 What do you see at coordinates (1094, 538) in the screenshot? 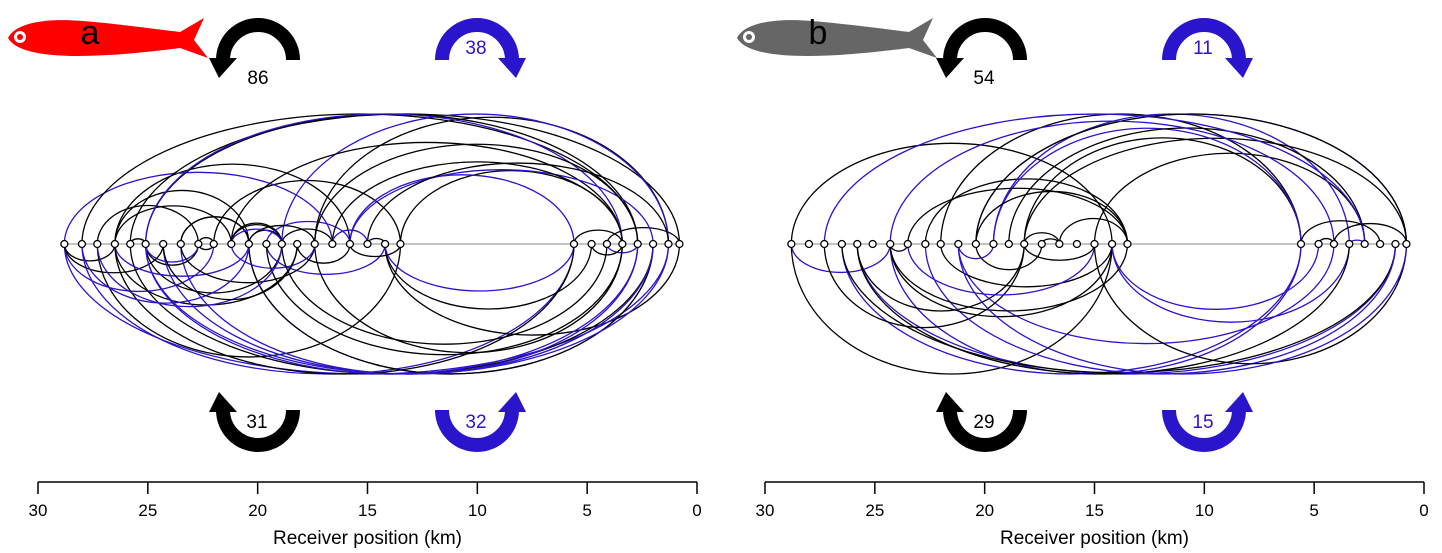
I see `x-axis-label: Receiver position (km)` at bounding box center [1094, 538].